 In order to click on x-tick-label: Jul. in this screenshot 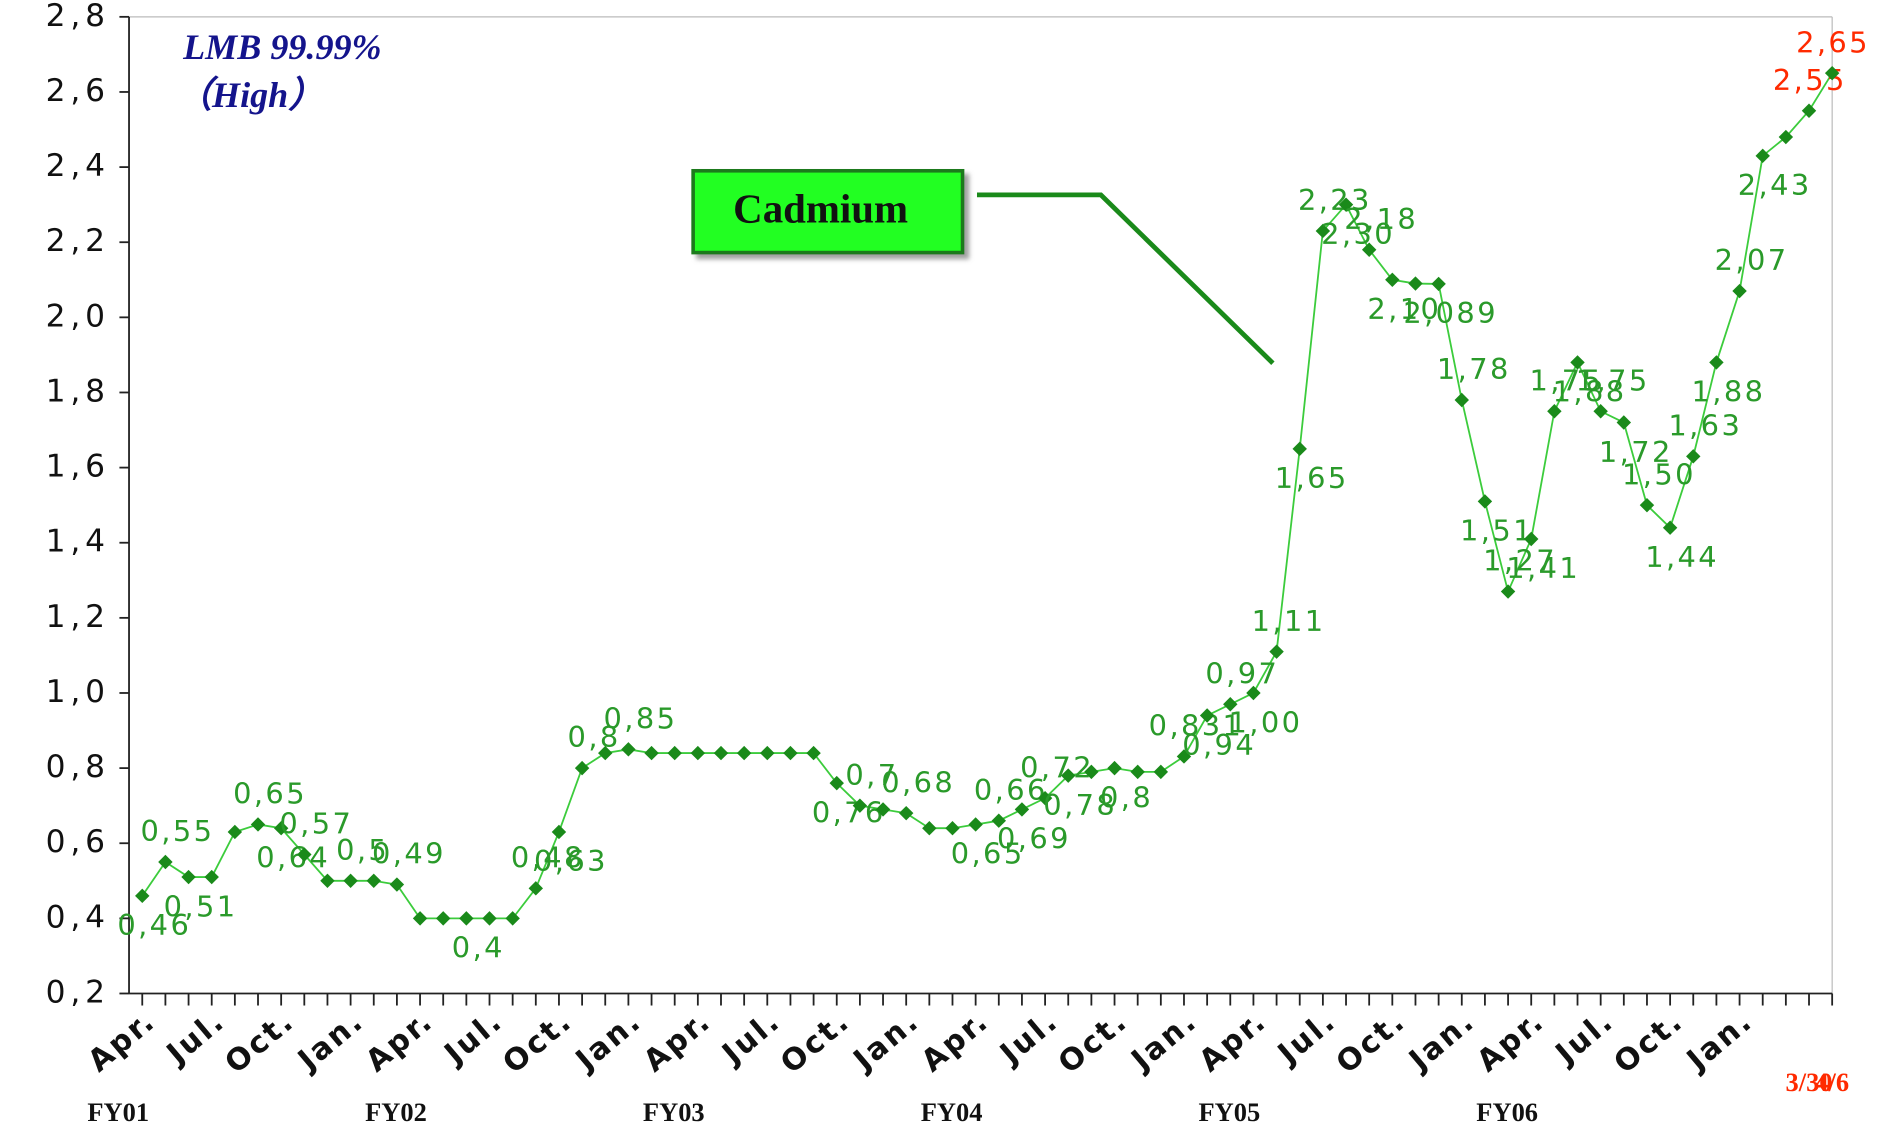, I will do `click(473, 1037)`.